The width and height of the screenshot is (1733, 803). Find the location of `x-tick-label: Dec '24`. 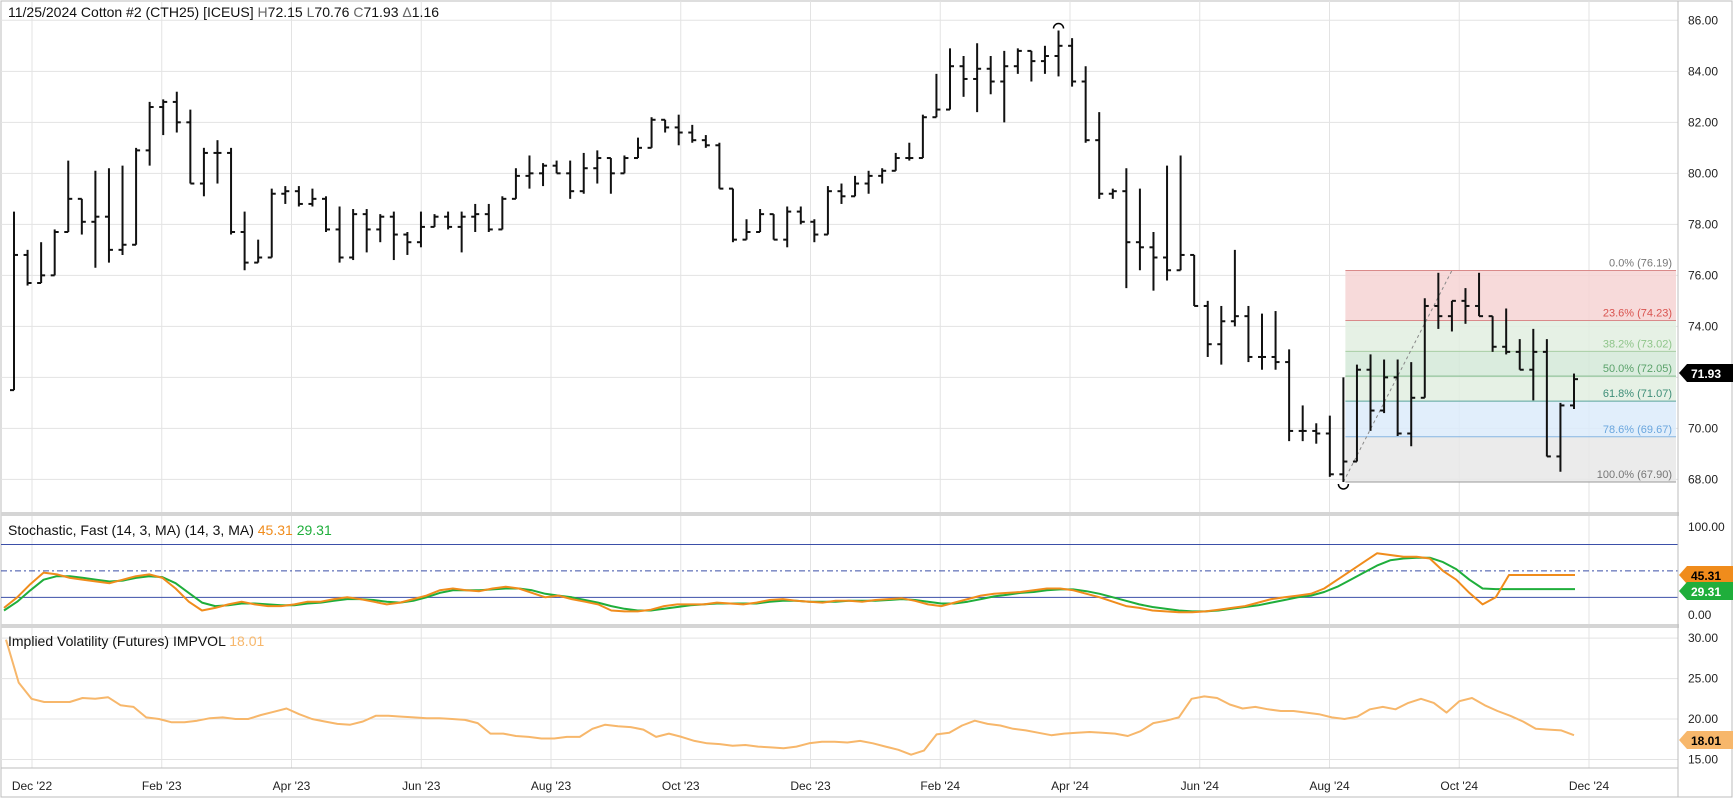

x-tick-label: Dec '24 is located at coordinates (1589, 786).